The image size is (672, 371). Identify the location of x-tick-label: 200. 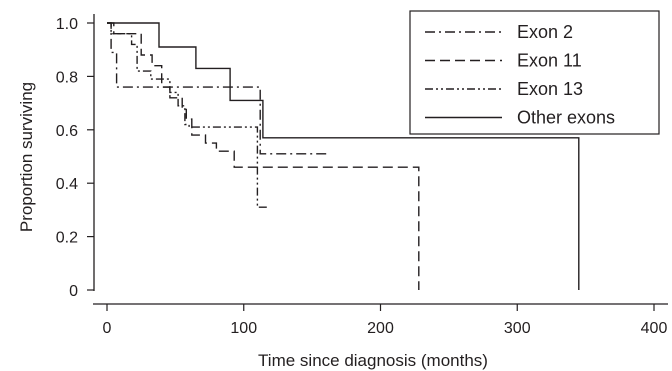
(380, 328).